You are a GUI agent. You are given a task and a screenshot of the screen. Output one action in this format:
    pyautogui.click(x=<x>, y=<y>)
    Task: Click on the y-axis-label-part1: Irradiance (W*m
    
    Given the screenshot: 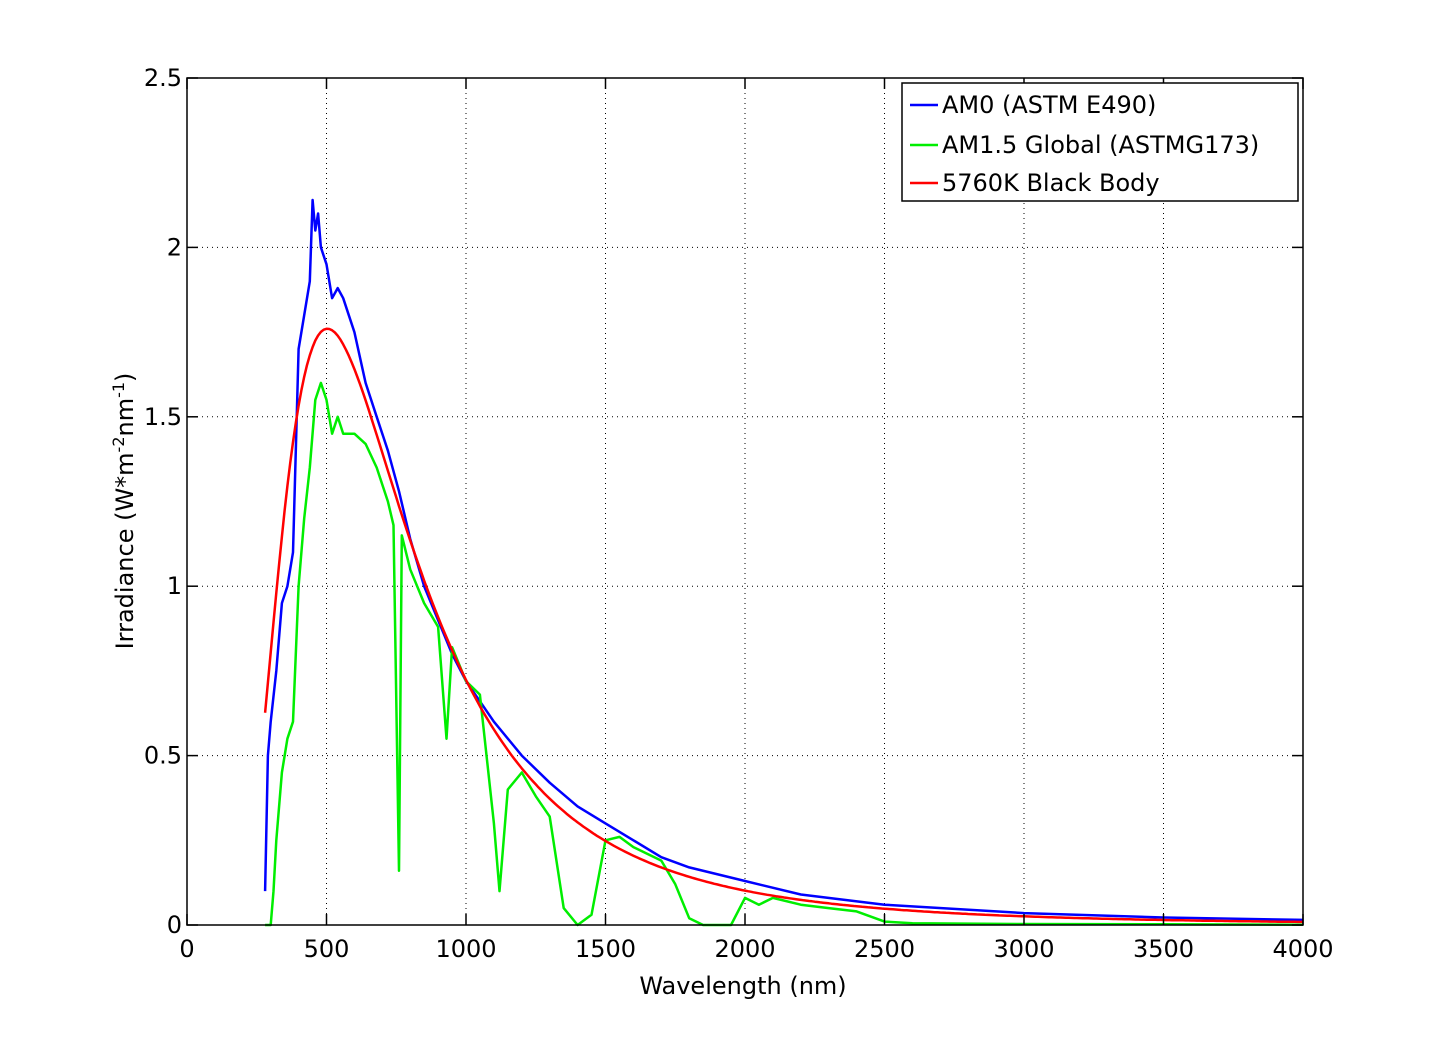 What is the action you would take?
    pyautogui.click(x=125, y=550)
    